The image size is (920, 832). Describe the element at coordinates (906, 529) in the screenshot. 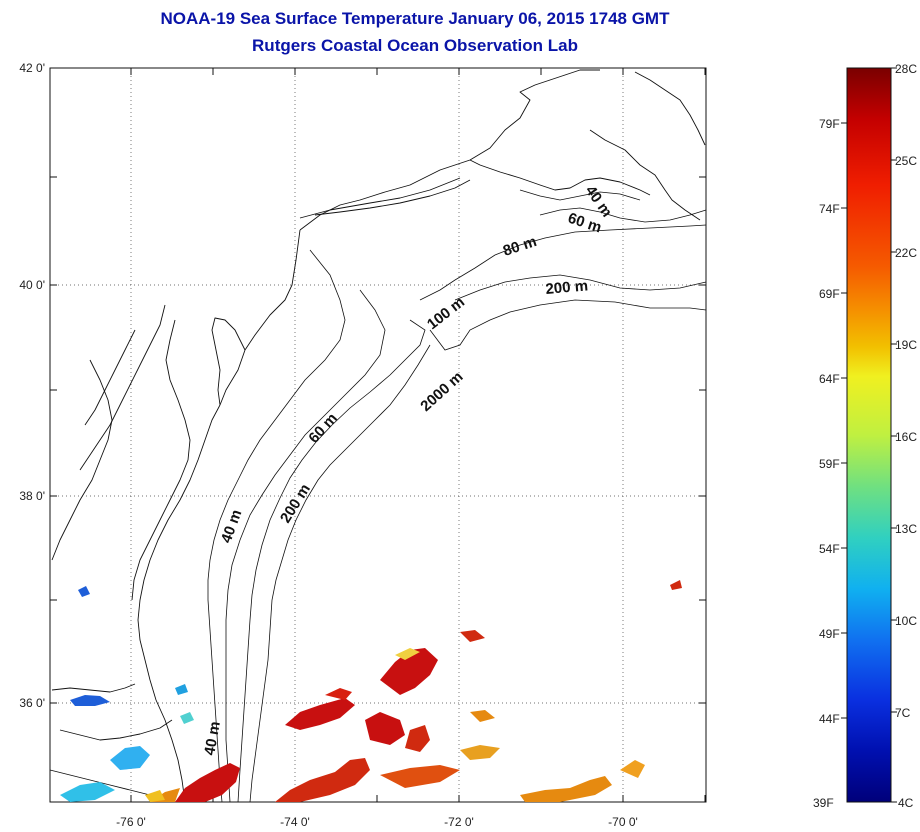

I see `colorbar-c-13: 13C` at that location.